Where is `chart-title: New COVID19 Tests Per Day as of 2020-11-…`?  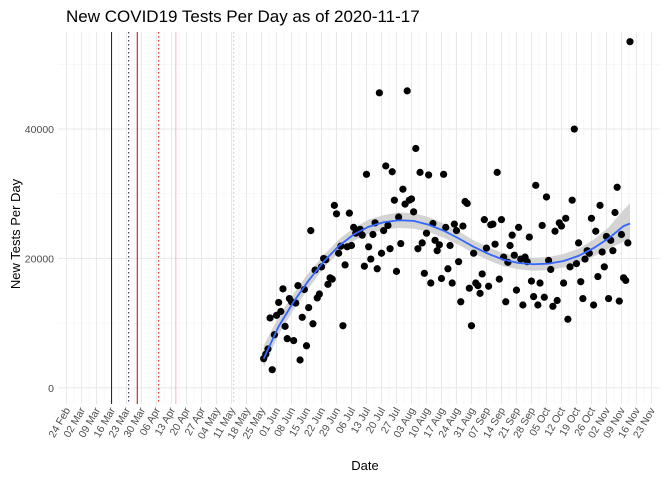
chart-title: New COVID19 Tests Per Day as of 2020-11-… is located at coordinates (243, 16).